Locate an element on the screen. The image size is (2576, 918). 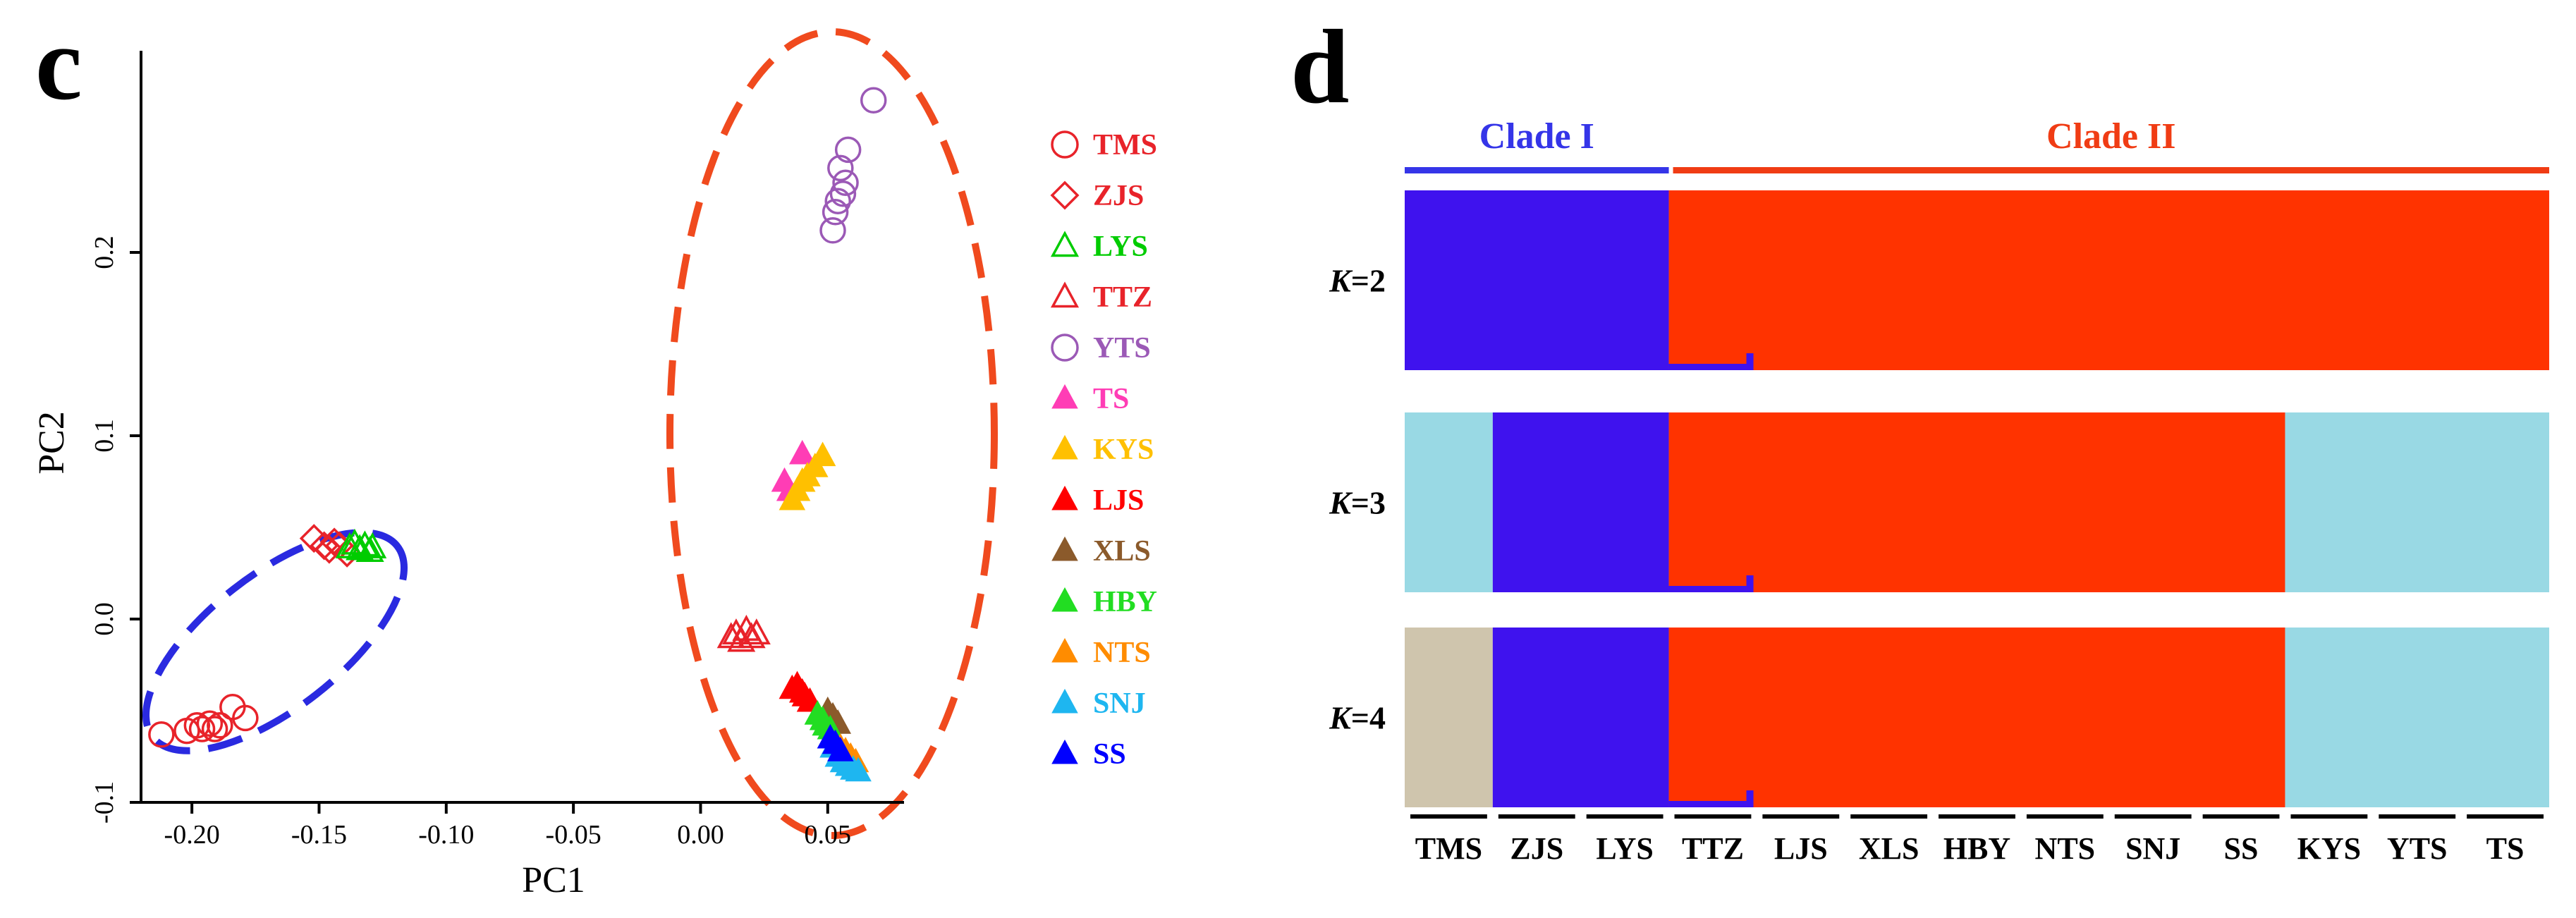
legend-item: TMS is located at coordinates (1104, 145).